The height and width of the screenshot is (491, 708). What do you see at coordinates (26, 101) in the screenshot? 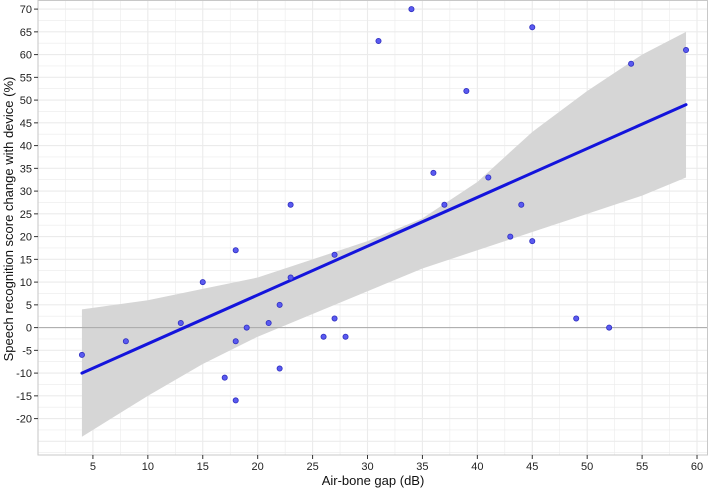
I see `y-tick-label: 50` at bounding box center [26, 101].